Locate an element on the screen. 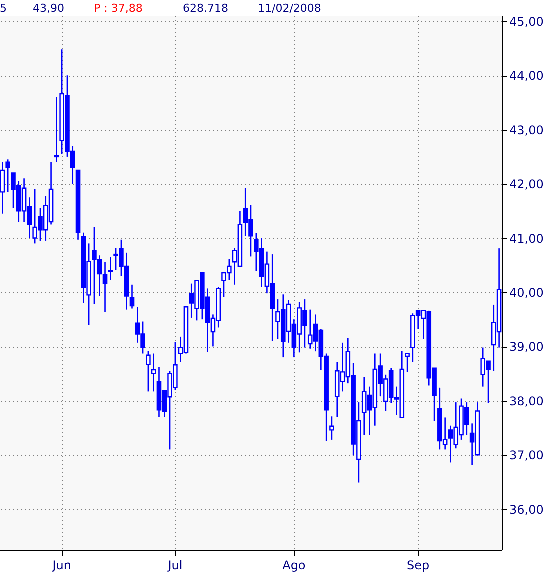  y-tick-label: 42,00 is located at coordinates (527, 185).